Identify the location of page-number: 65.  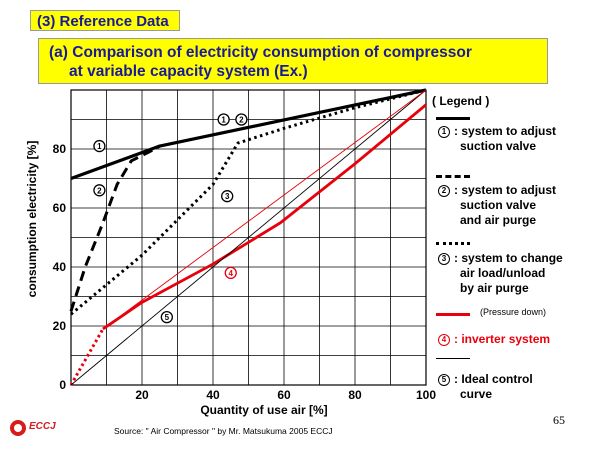
(559, 420).